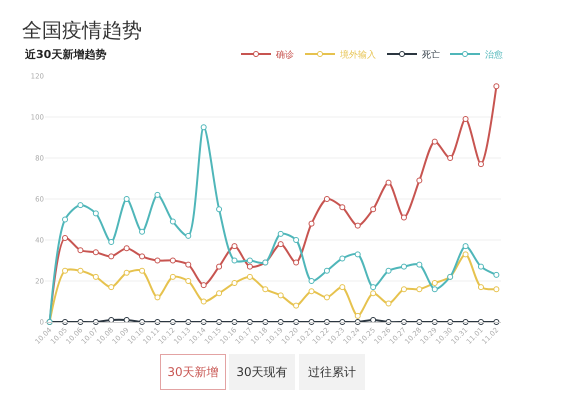 Image resolution: width=566 pixels, height=400 pixels. What do you see at coordinates (431, 55) in the screenshot?
I see `legend-label: 死亡` at bounding box center [431, 55].